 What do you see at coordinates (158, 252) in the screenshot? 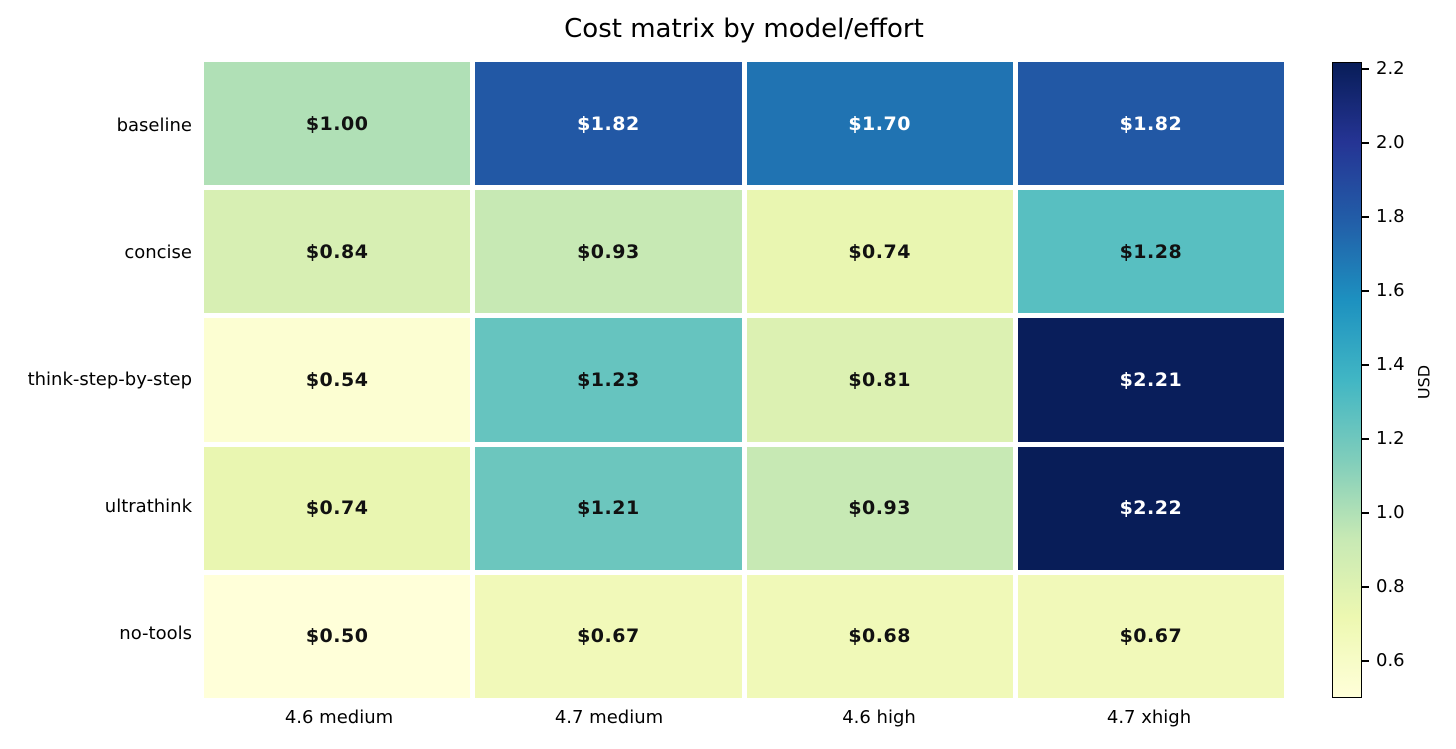
I see `row-label: concise` at bounding box center [158, 252].